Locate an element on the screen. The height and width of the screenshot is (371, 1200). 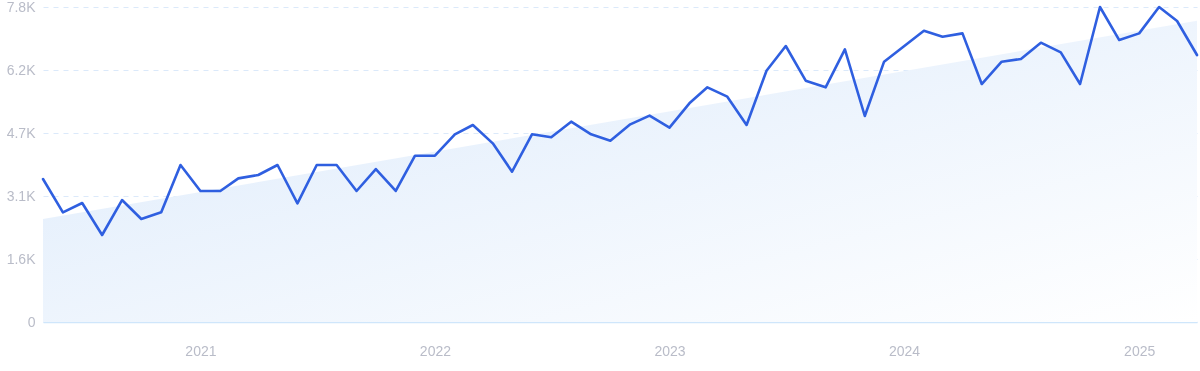
y-tick-label: 0 is located at coordinates (31, 321).